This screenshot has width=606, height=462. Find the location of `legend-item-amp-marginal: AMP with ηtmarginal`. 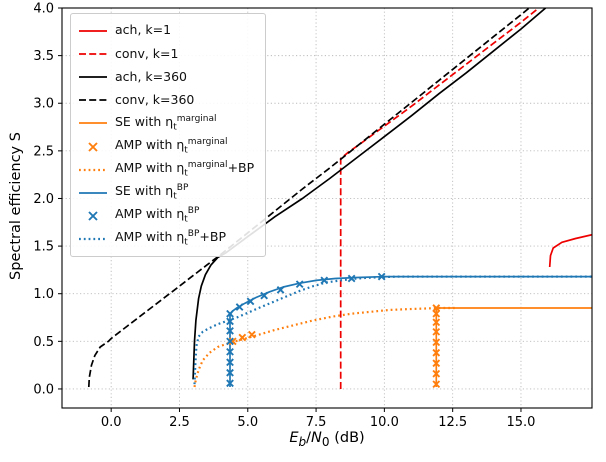

legend-item-amp-marginal: AMP with ηtmarginal is located at coordinates (166, 146).